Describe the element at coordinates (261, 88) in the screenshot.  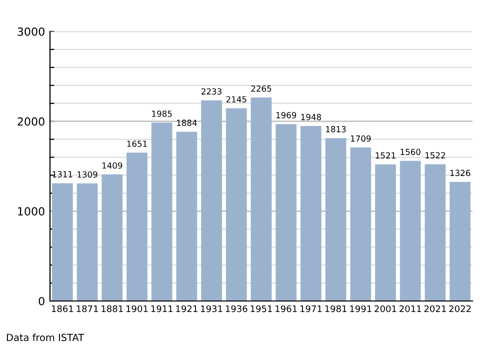
I see `data-label: 2265` at that location.